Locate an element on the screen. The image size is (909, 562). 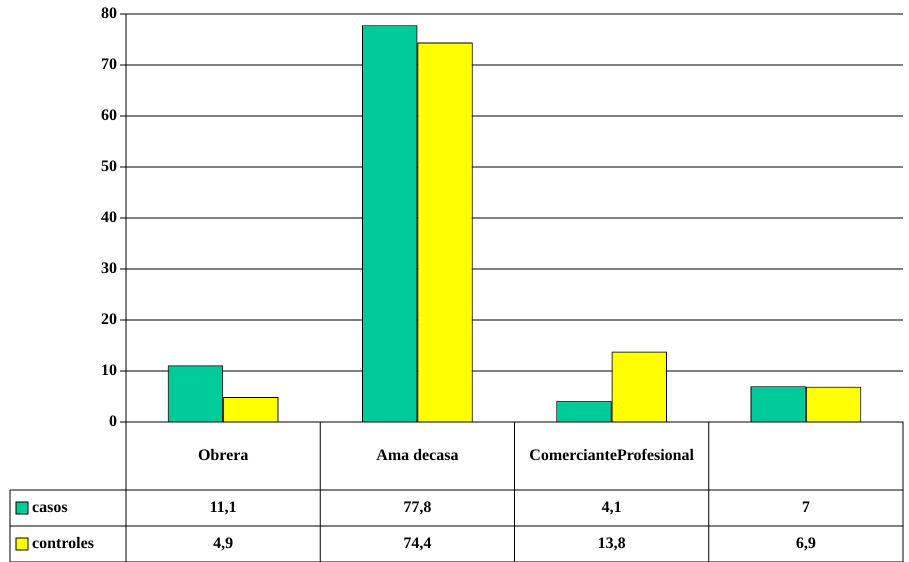
data-label: 4,1 is located at coordinates (612, 507).